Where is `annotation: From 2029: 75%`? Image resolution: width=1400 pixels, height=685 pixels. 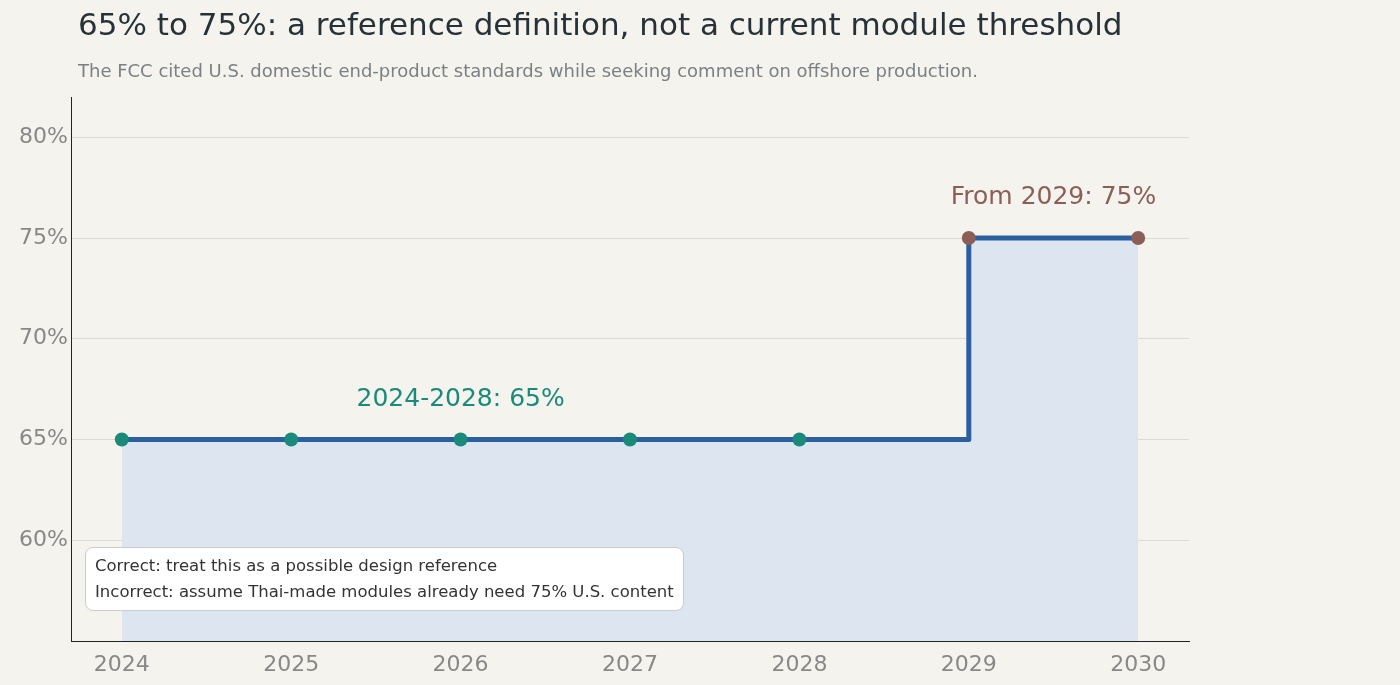
annotation: From 2029: 75% is located at coordinates (1053, 196).